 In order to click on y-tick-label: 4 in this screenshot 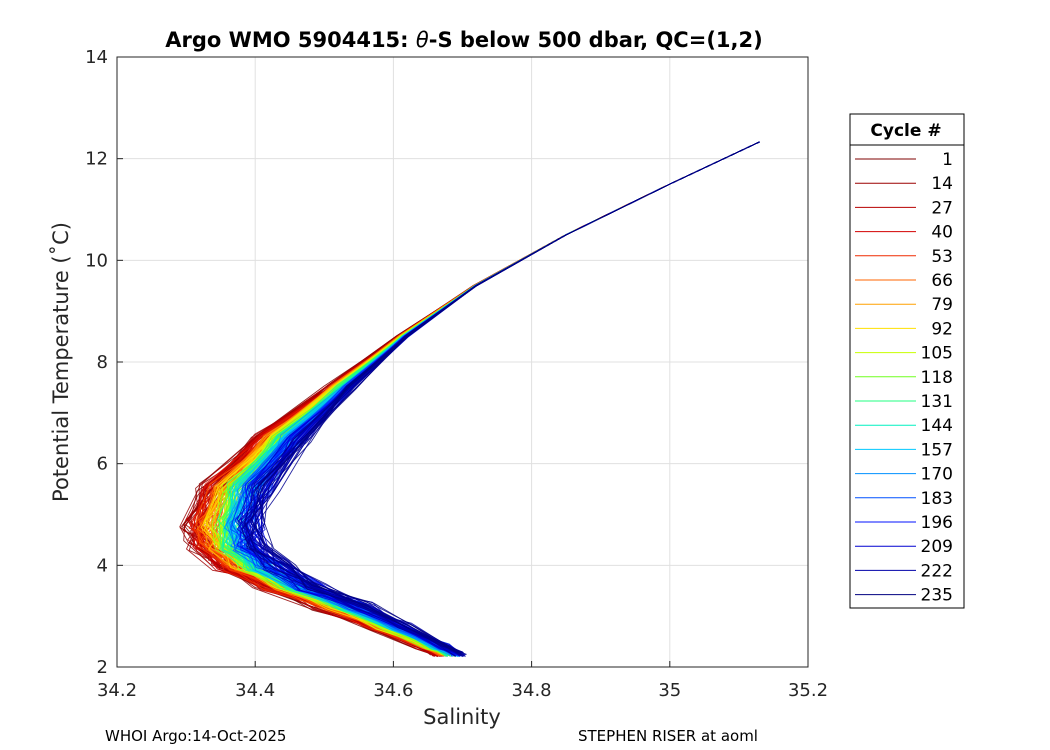, I will do `click(102, 565)`.